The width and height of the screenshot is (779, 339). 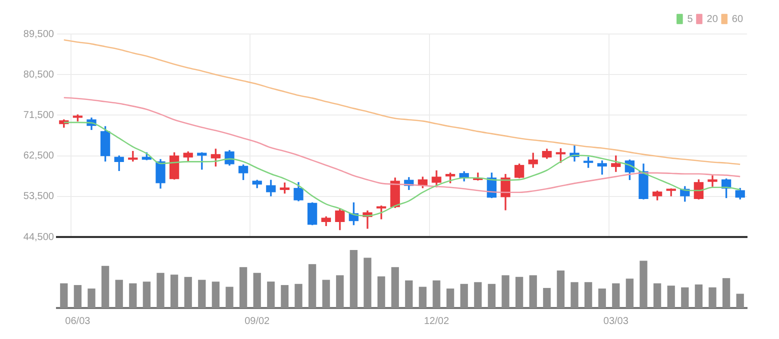 I want to click on legend-label: 20, so click(x=712, y=19).